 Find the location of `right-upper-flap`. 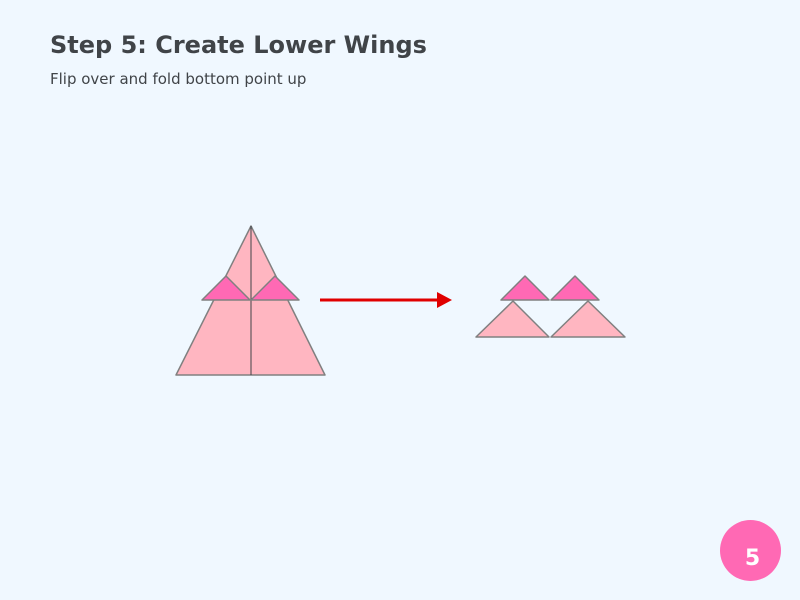

right-upper-flap is located at coordinates (275, 288).